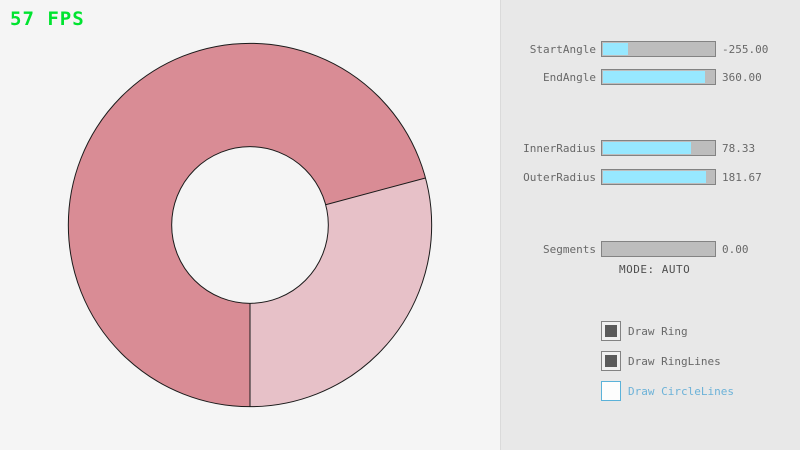  Describe the element at coordinates (658, 49) in the screenshot. I see `startangle-slider` at that location.